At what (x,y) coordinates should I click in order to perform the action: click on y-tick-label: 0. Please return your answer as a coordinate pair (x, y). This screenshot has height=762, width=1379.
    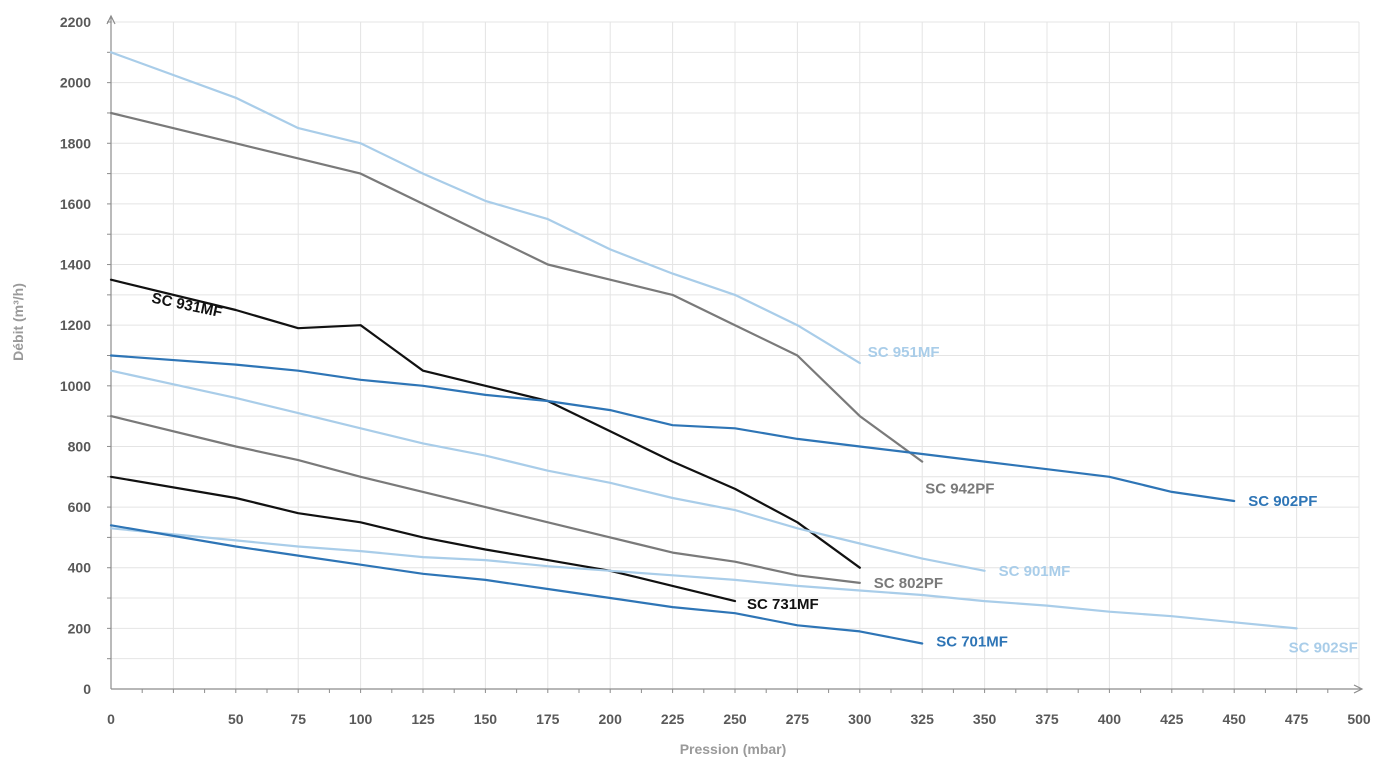
    Looking at the image, I should click on (87, 689).